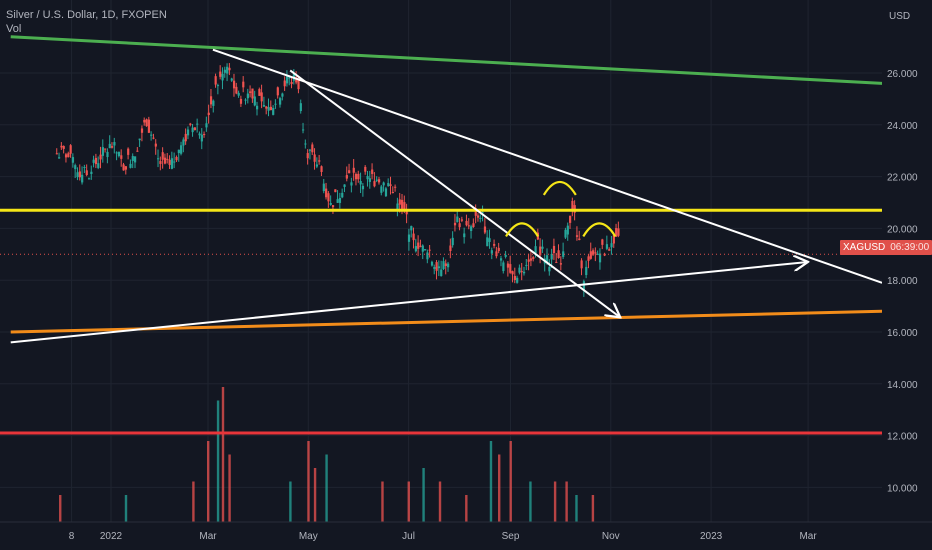  I want to click on price-tag-symbol: XAGUSD, so click(864, 247).